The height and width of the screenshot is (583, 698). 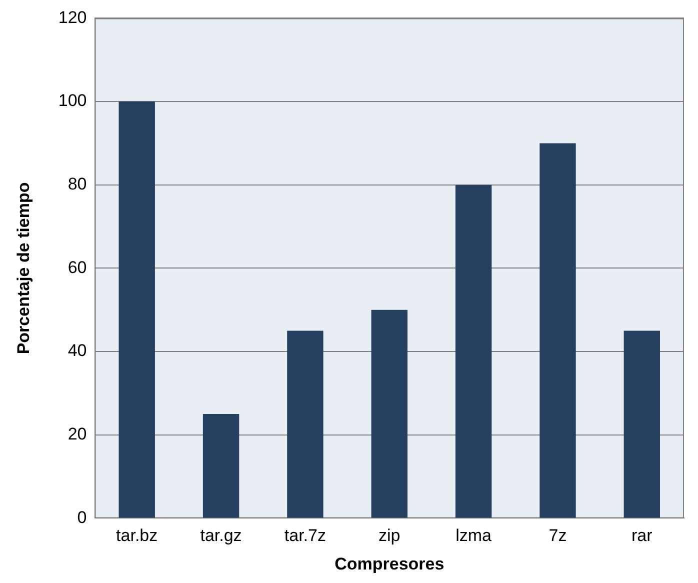 I want to click on y-tick-label: 60, so click(x=77, y=267).